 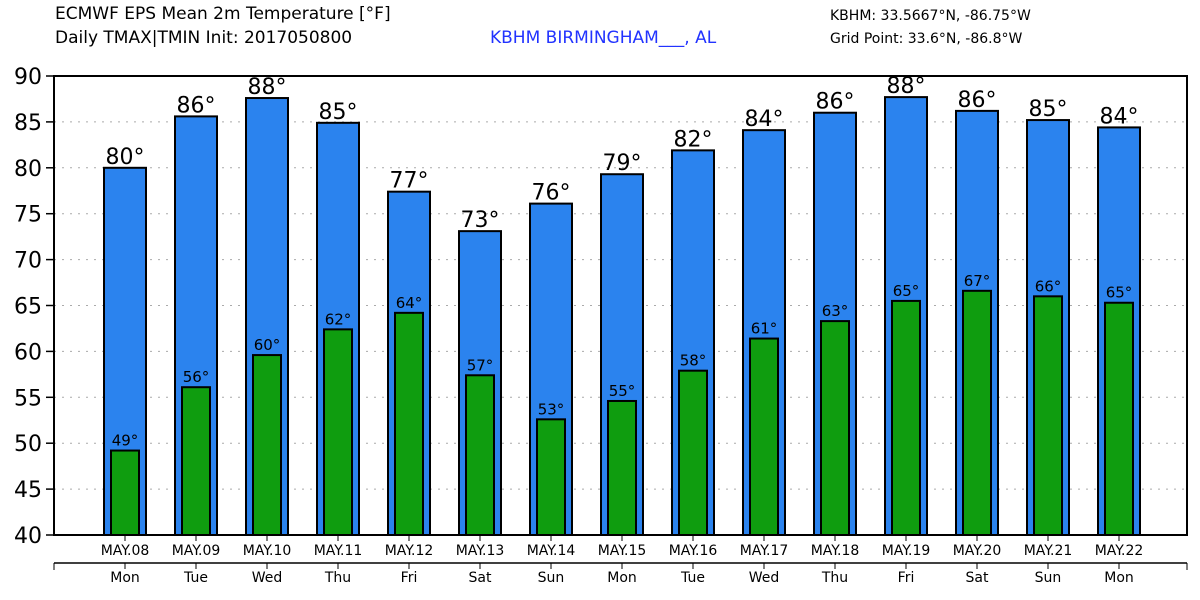 I want to click on y-tick-label: 75, so click(x=28, y=215).